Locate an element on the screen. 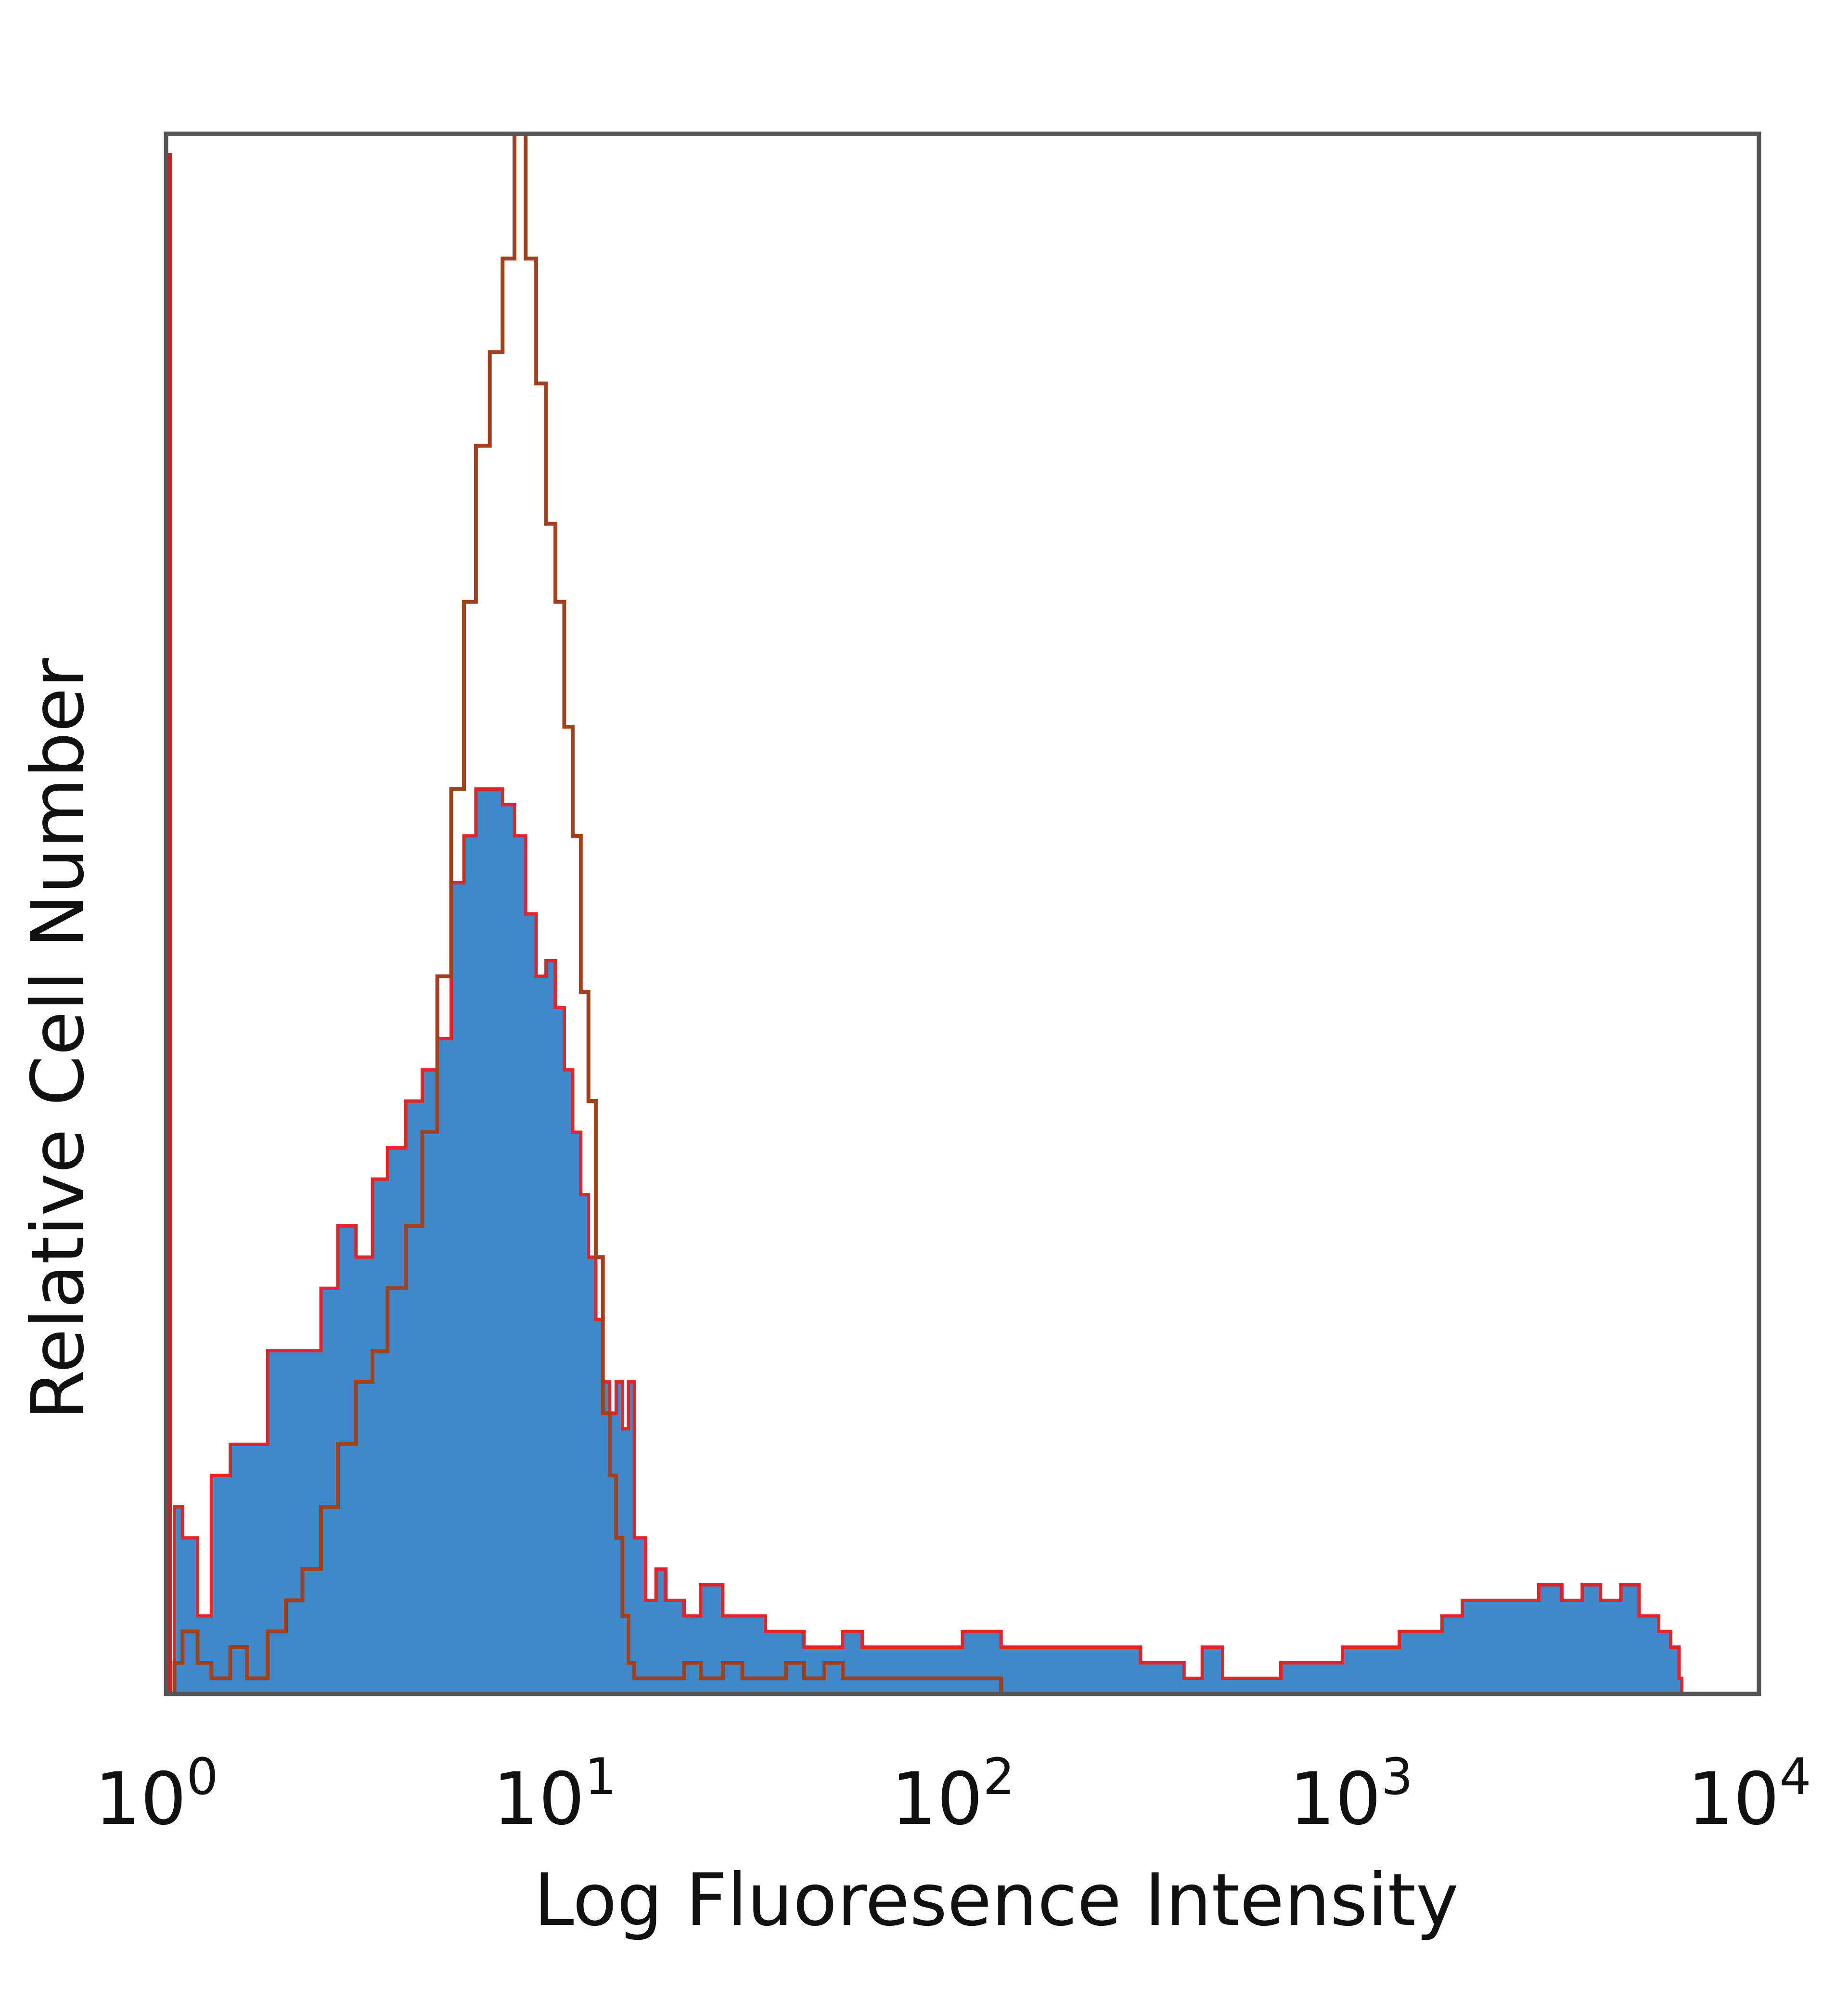 This screenshot has height=2000, width=1848. x-tick-exponent: 2 is located at coordinates (998, 1776).